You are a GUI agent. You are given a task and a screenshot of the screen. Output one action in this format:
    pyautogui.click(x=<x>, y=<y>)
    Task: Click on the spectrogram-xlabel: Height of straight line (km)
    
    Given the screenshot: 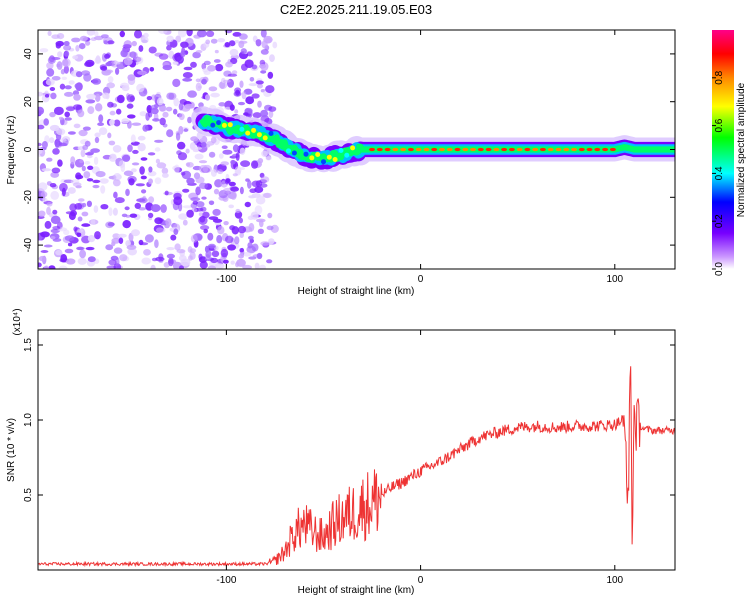 What is the action you would take?
    pyautogui.click(x=356, y=291)
    